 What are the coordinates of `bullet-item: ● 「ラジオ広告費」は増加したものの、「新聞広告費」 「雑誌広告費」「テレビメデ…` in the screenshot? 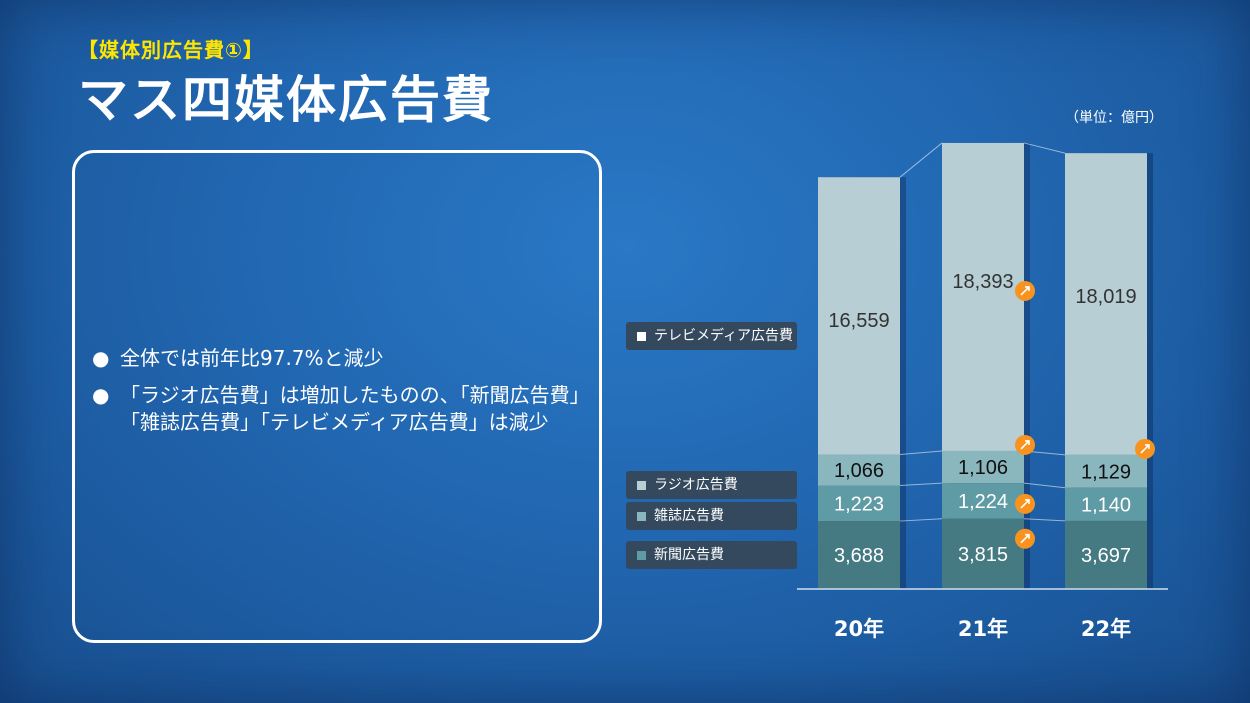 It's located at (347, 409).